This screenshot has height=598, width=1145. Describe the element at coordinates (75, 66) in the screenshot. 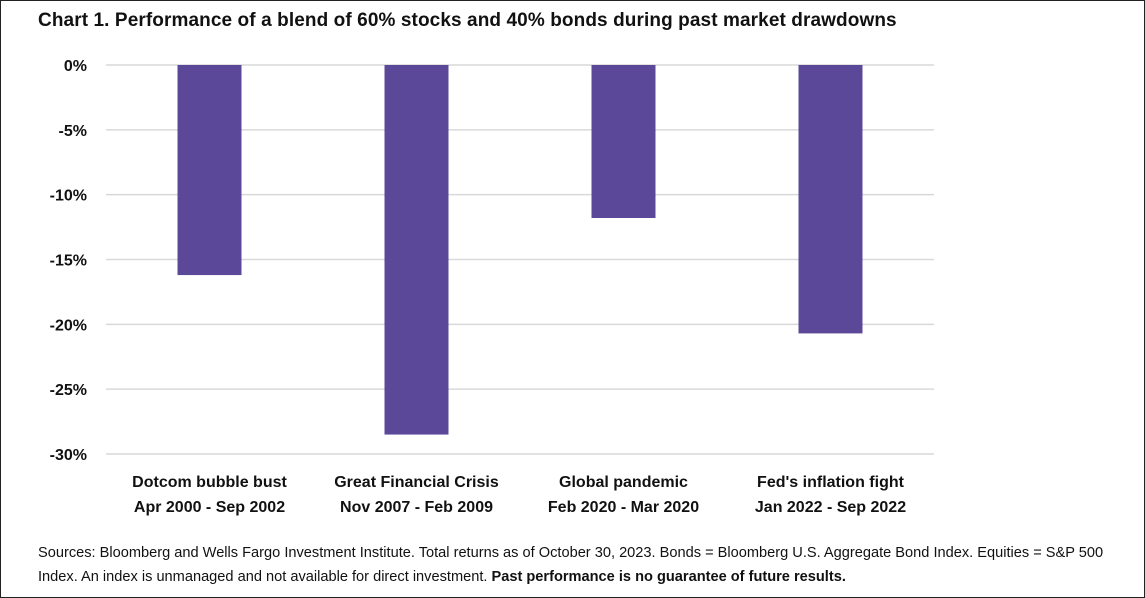

I see `y-tick-label: 0%` at that location.